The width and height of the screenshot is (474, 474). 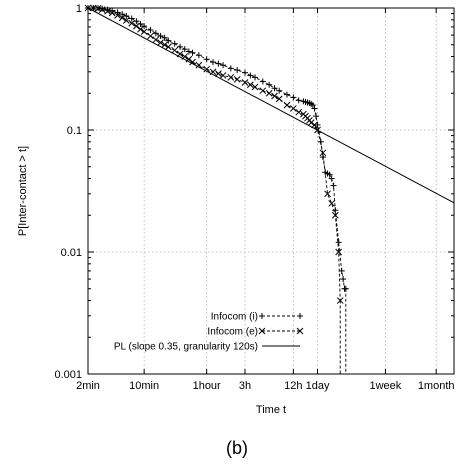 I want to click on x-tick-label: 1day, so click(x=318, y=386).